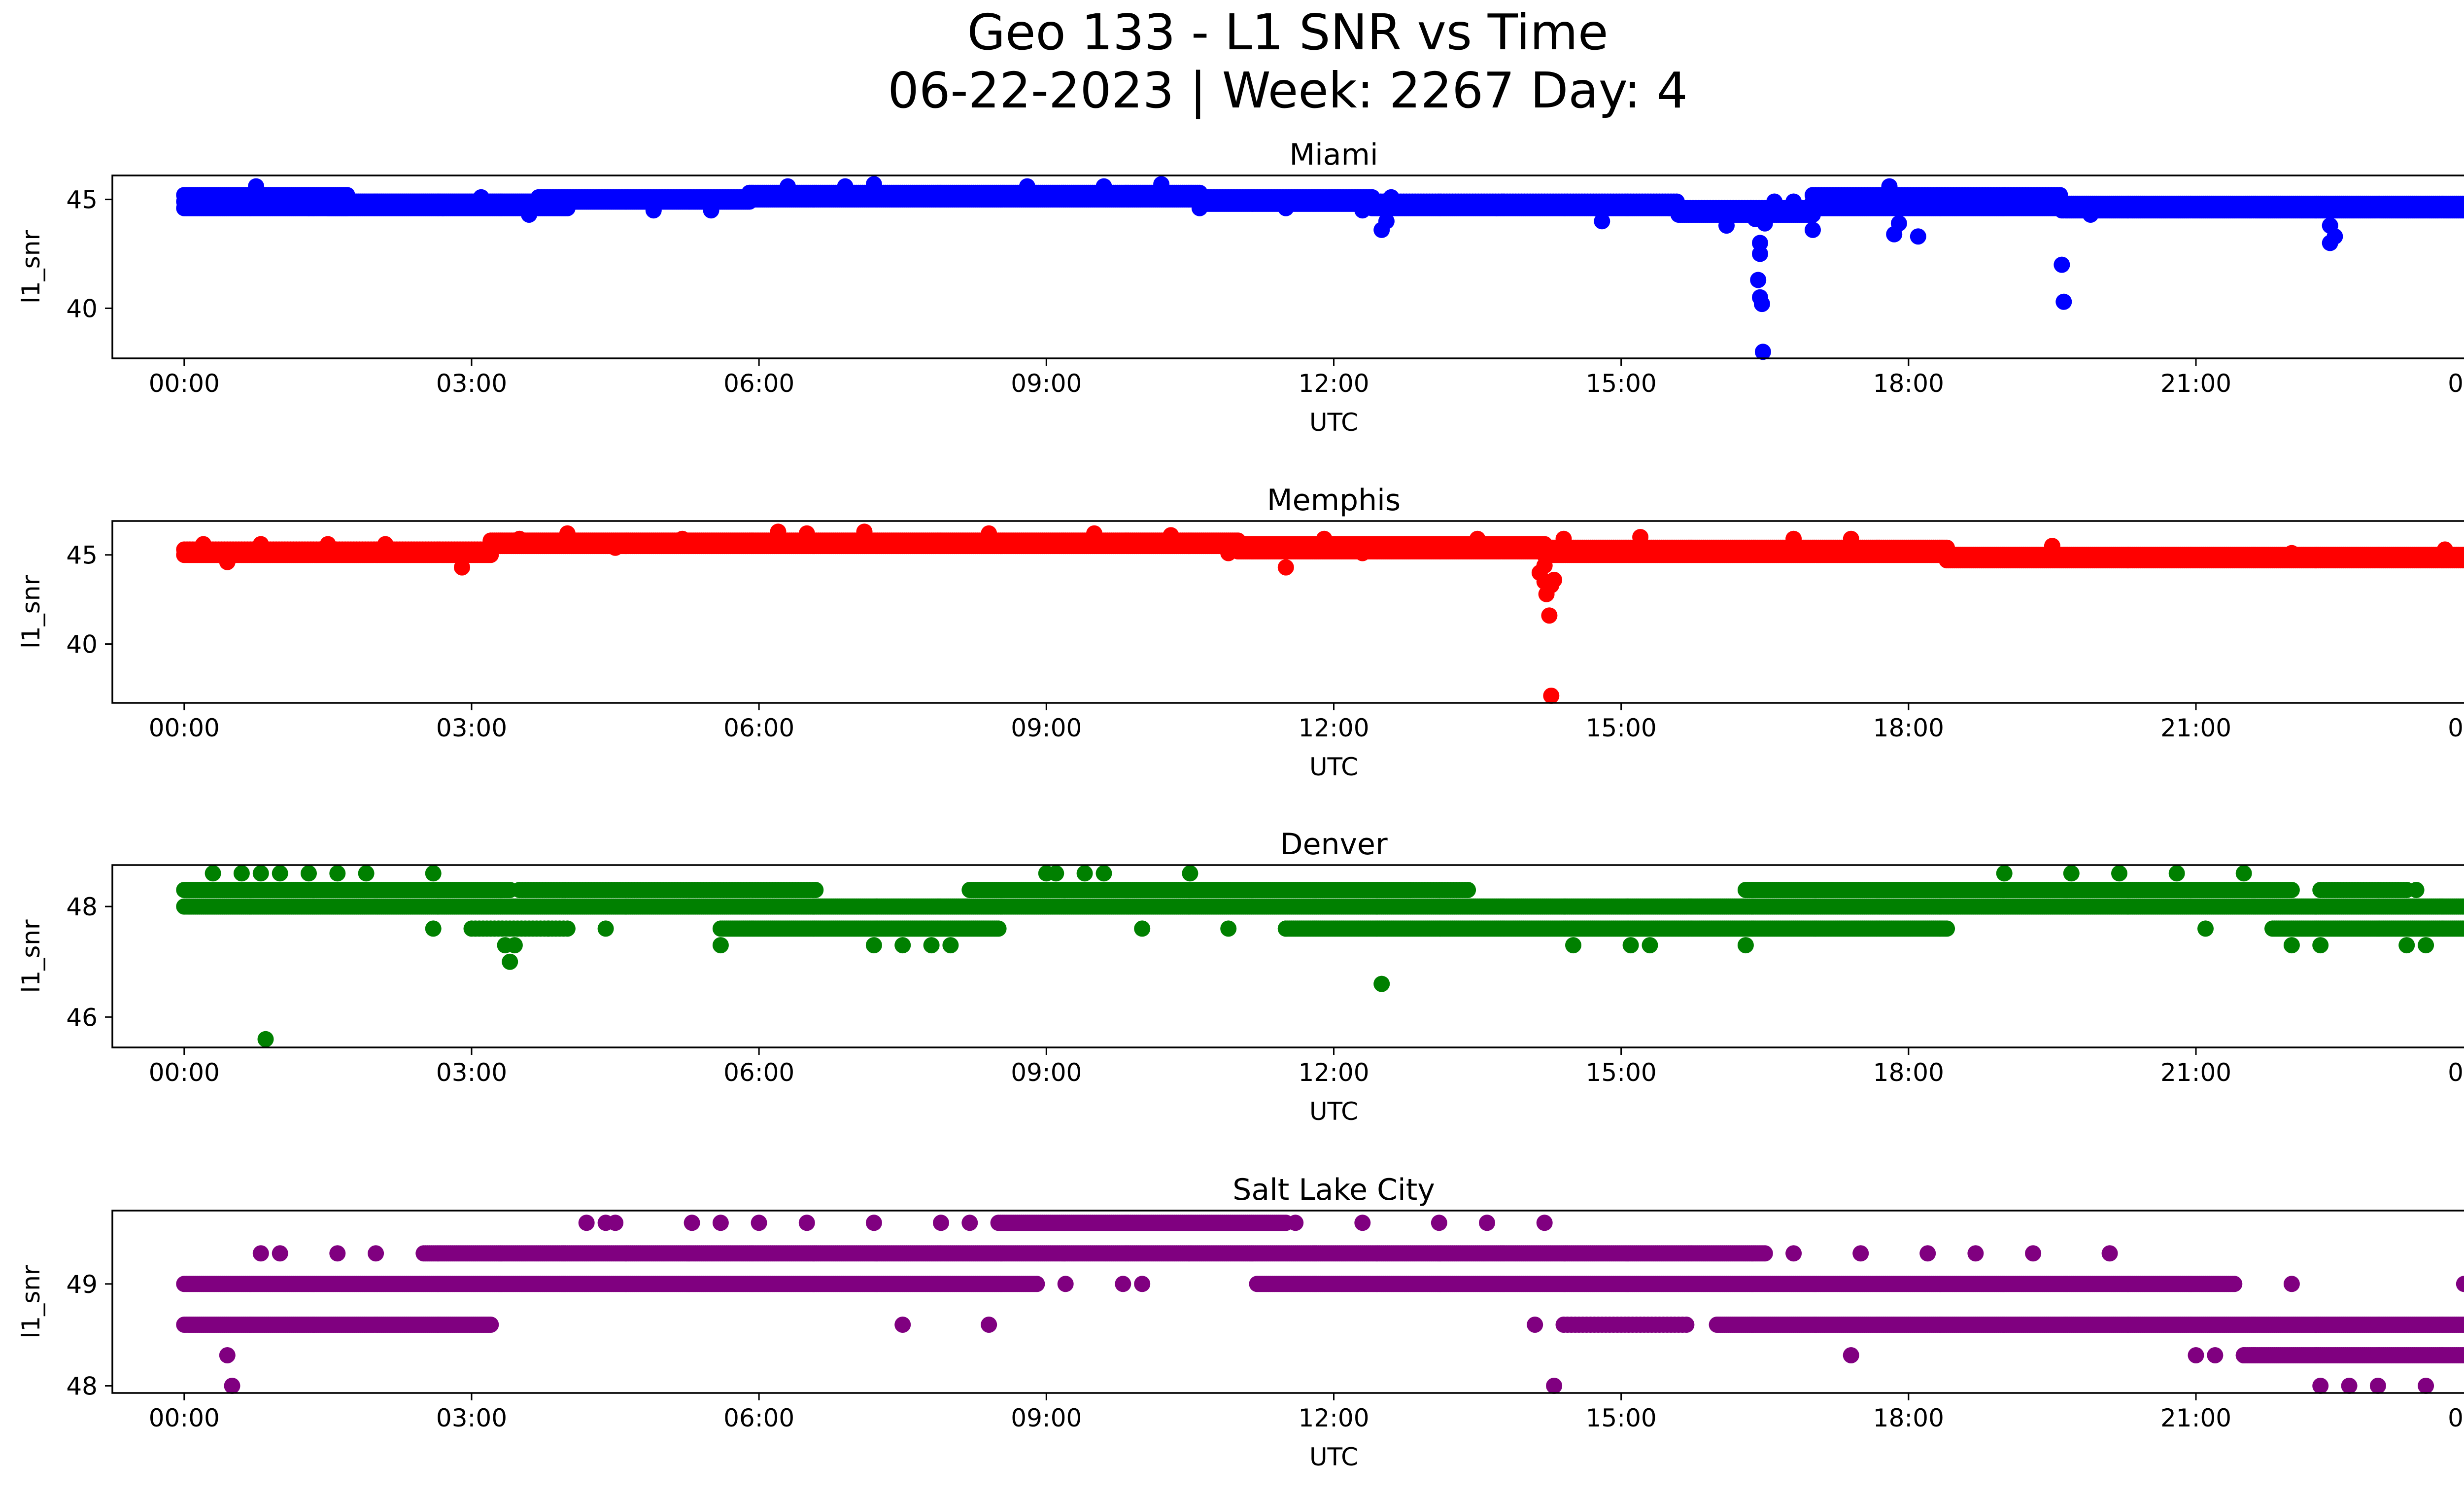  Describe the element at coordinates (1334, 500) in the screenshot. I see `subplot-title: Memphis` at that location.